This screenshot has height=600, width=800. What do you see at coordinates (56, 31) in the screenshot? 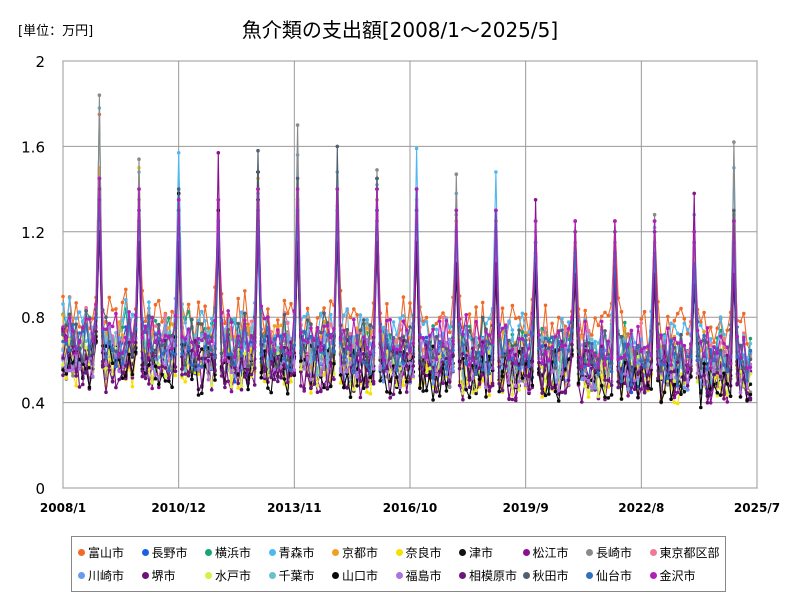
I see `unit-label: [単位：万円]` at bounding box center [56, 31].